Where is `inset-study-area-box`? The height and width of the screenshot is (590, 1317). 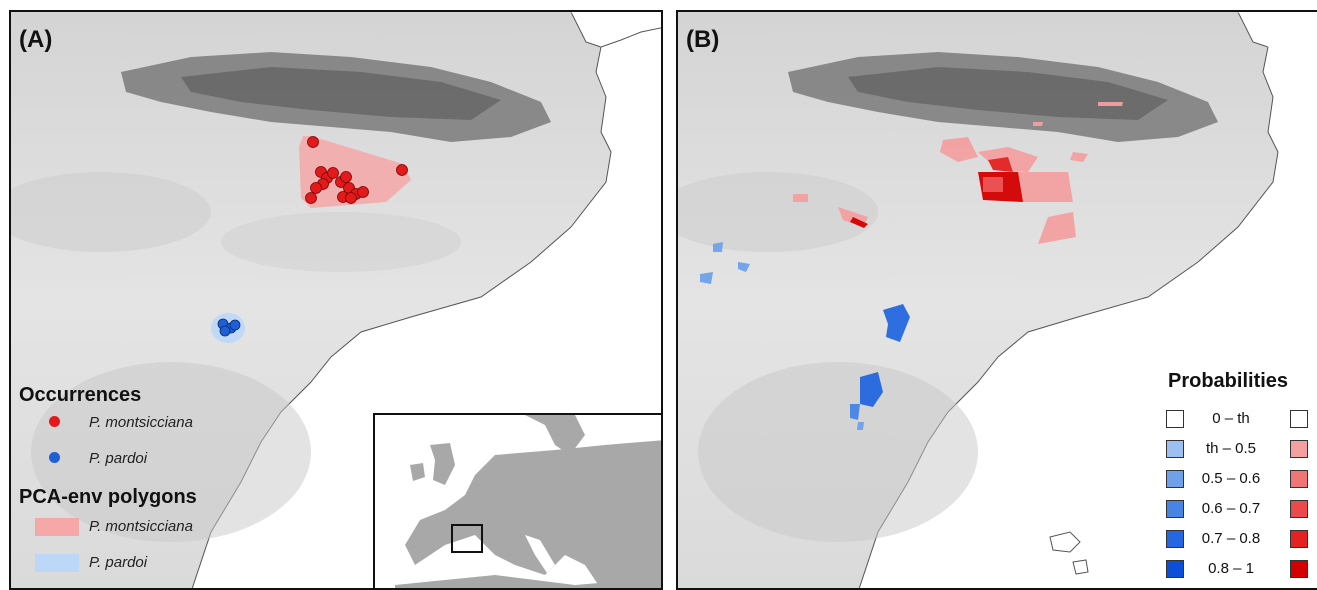
inset-study-area-box is located at coordinates (467, 538).